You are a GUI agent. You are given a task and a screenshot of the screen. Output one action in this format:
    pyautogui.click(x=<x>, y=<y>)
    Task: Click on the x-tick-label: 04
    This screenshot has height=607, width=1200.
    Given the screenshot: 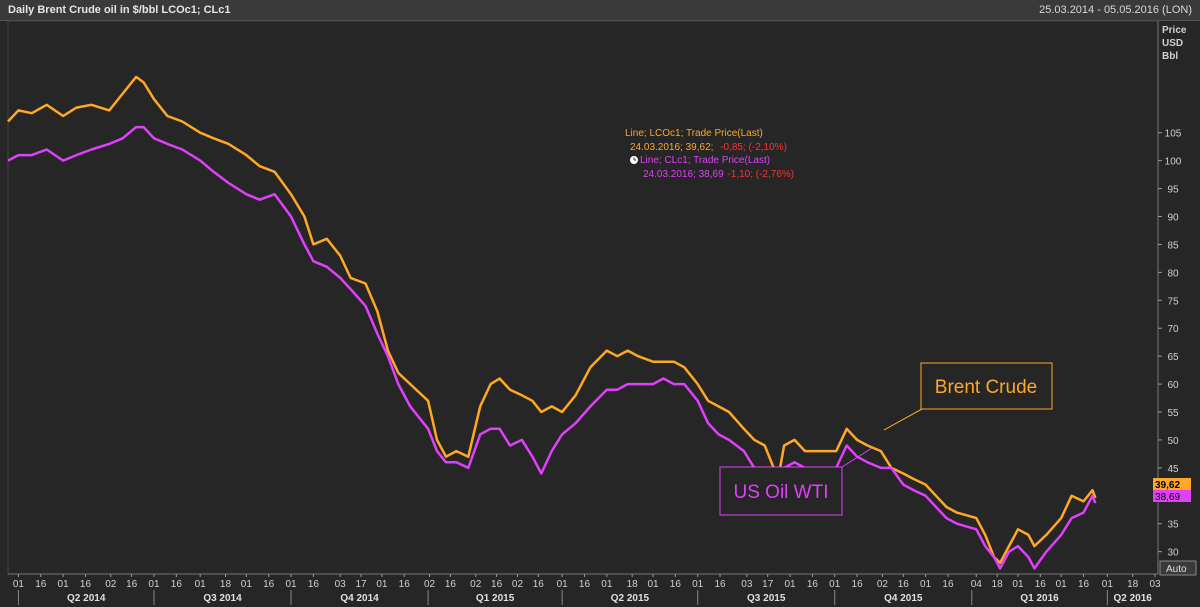 What is the action you would take?
    pyautogui.click(x=977, y=584)
    